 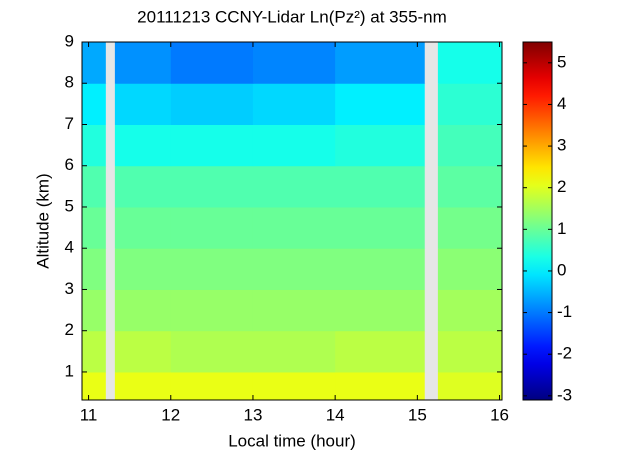 I want to click on colorbar-tick-label: 2, so click(x=561, y=186).